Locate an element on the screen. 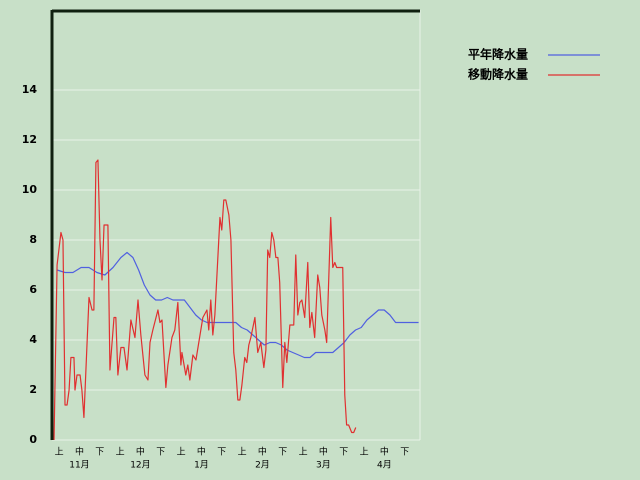  legend-label: 平年降水量 is located at coordinates (498, 54).